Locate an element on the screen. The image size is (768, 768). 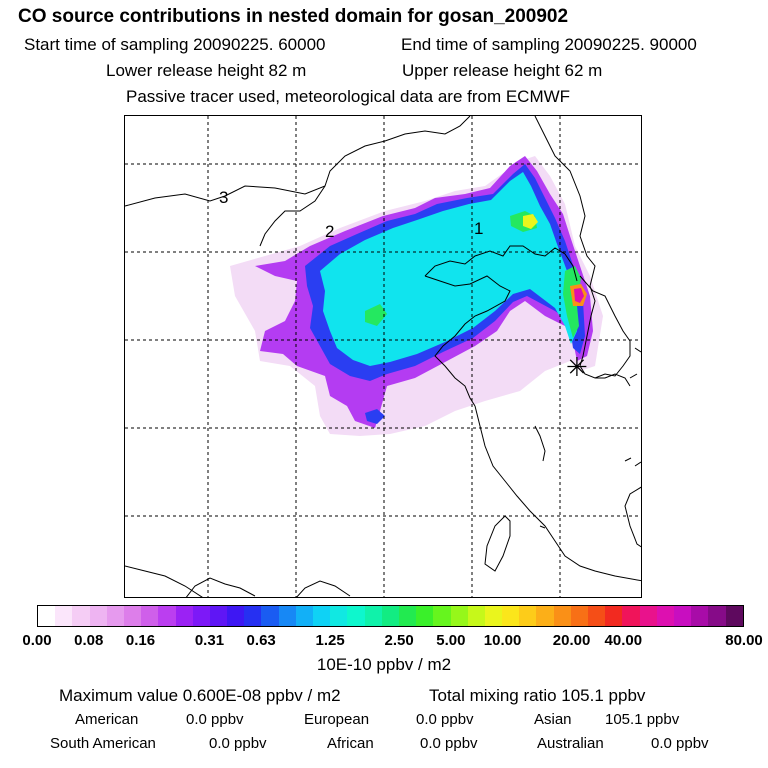
colorbar-tick-label: 10.00 is located at coordinates (502, 640).